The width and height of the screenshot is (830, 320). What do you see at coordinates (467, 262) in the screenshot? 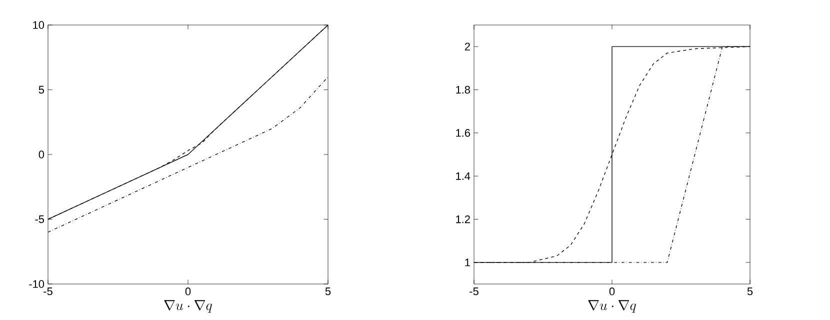
I see `y-tick-label: 1` at bounding box center [467, 262].